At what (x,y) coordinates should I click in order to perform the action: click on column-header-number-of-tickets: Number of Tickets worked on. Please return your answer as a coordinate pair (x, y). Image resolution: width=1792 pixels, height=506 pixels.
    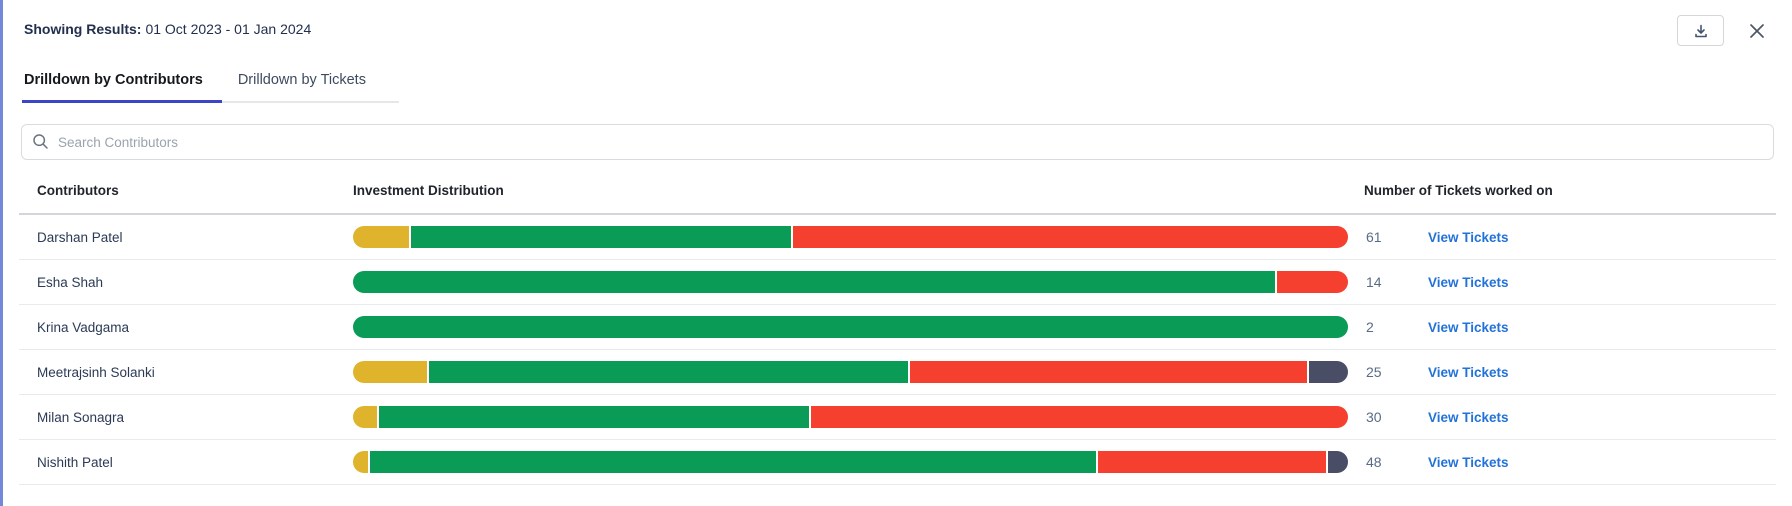
    Looking at the image, I should click on (1458, 190).